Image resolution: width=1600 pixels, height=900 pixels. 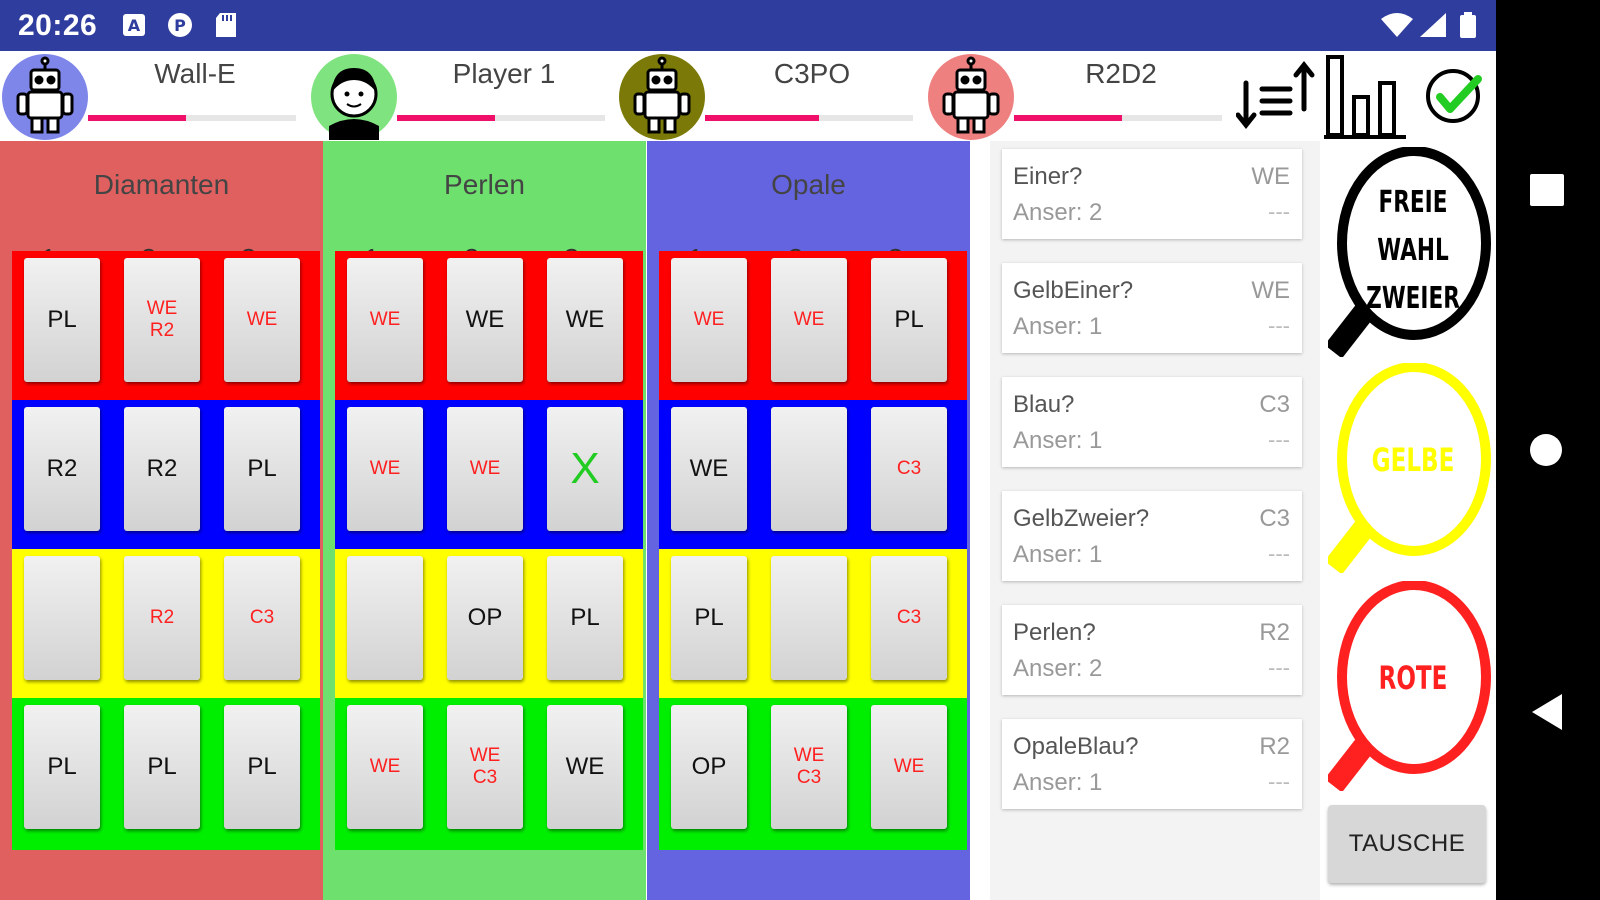 I want to click on navigation-bar, so click(x=1548, y=450).